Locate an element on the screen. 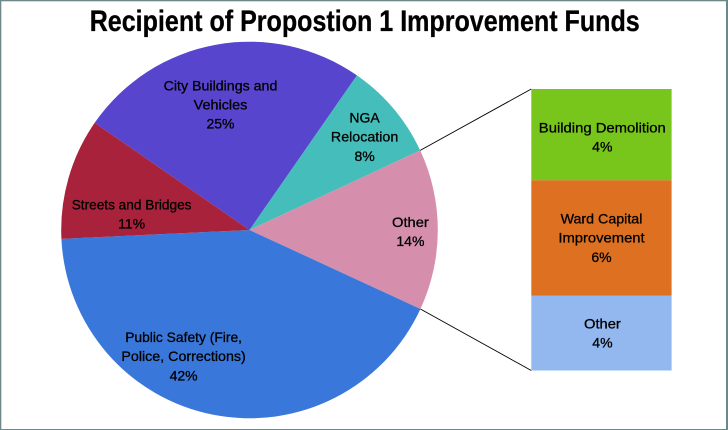  svg-text: Police, Corrections) is located at coordinates (183, 356).